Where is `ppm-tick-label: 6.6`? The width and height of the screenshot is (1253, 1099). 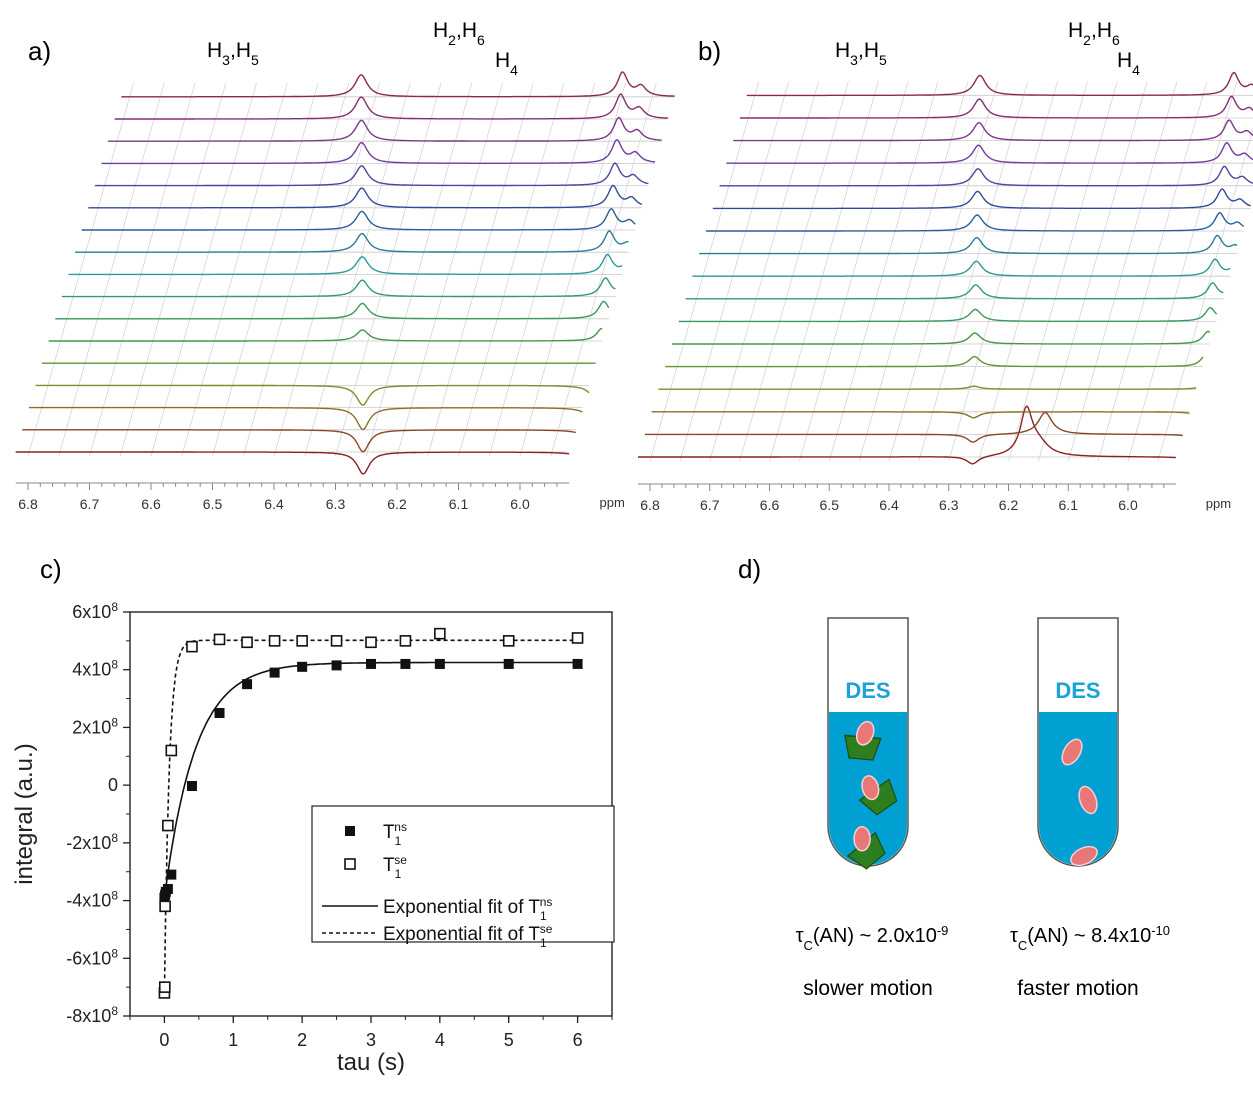 ppm-tick-label: 6.6 is located at coordinates (770, 505).